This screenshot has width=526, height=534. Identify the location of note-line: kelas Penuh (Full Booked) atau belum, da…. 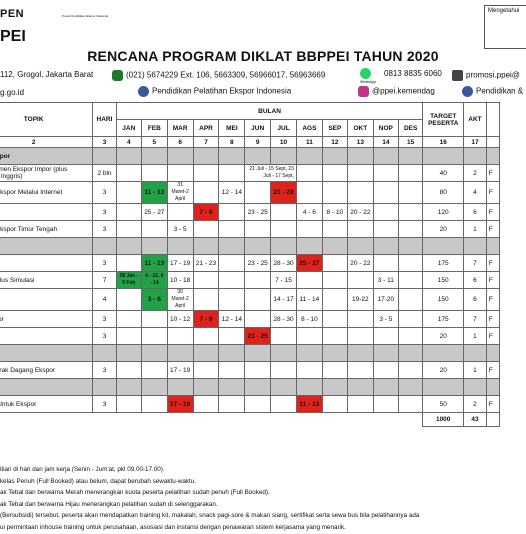
(98, 481).